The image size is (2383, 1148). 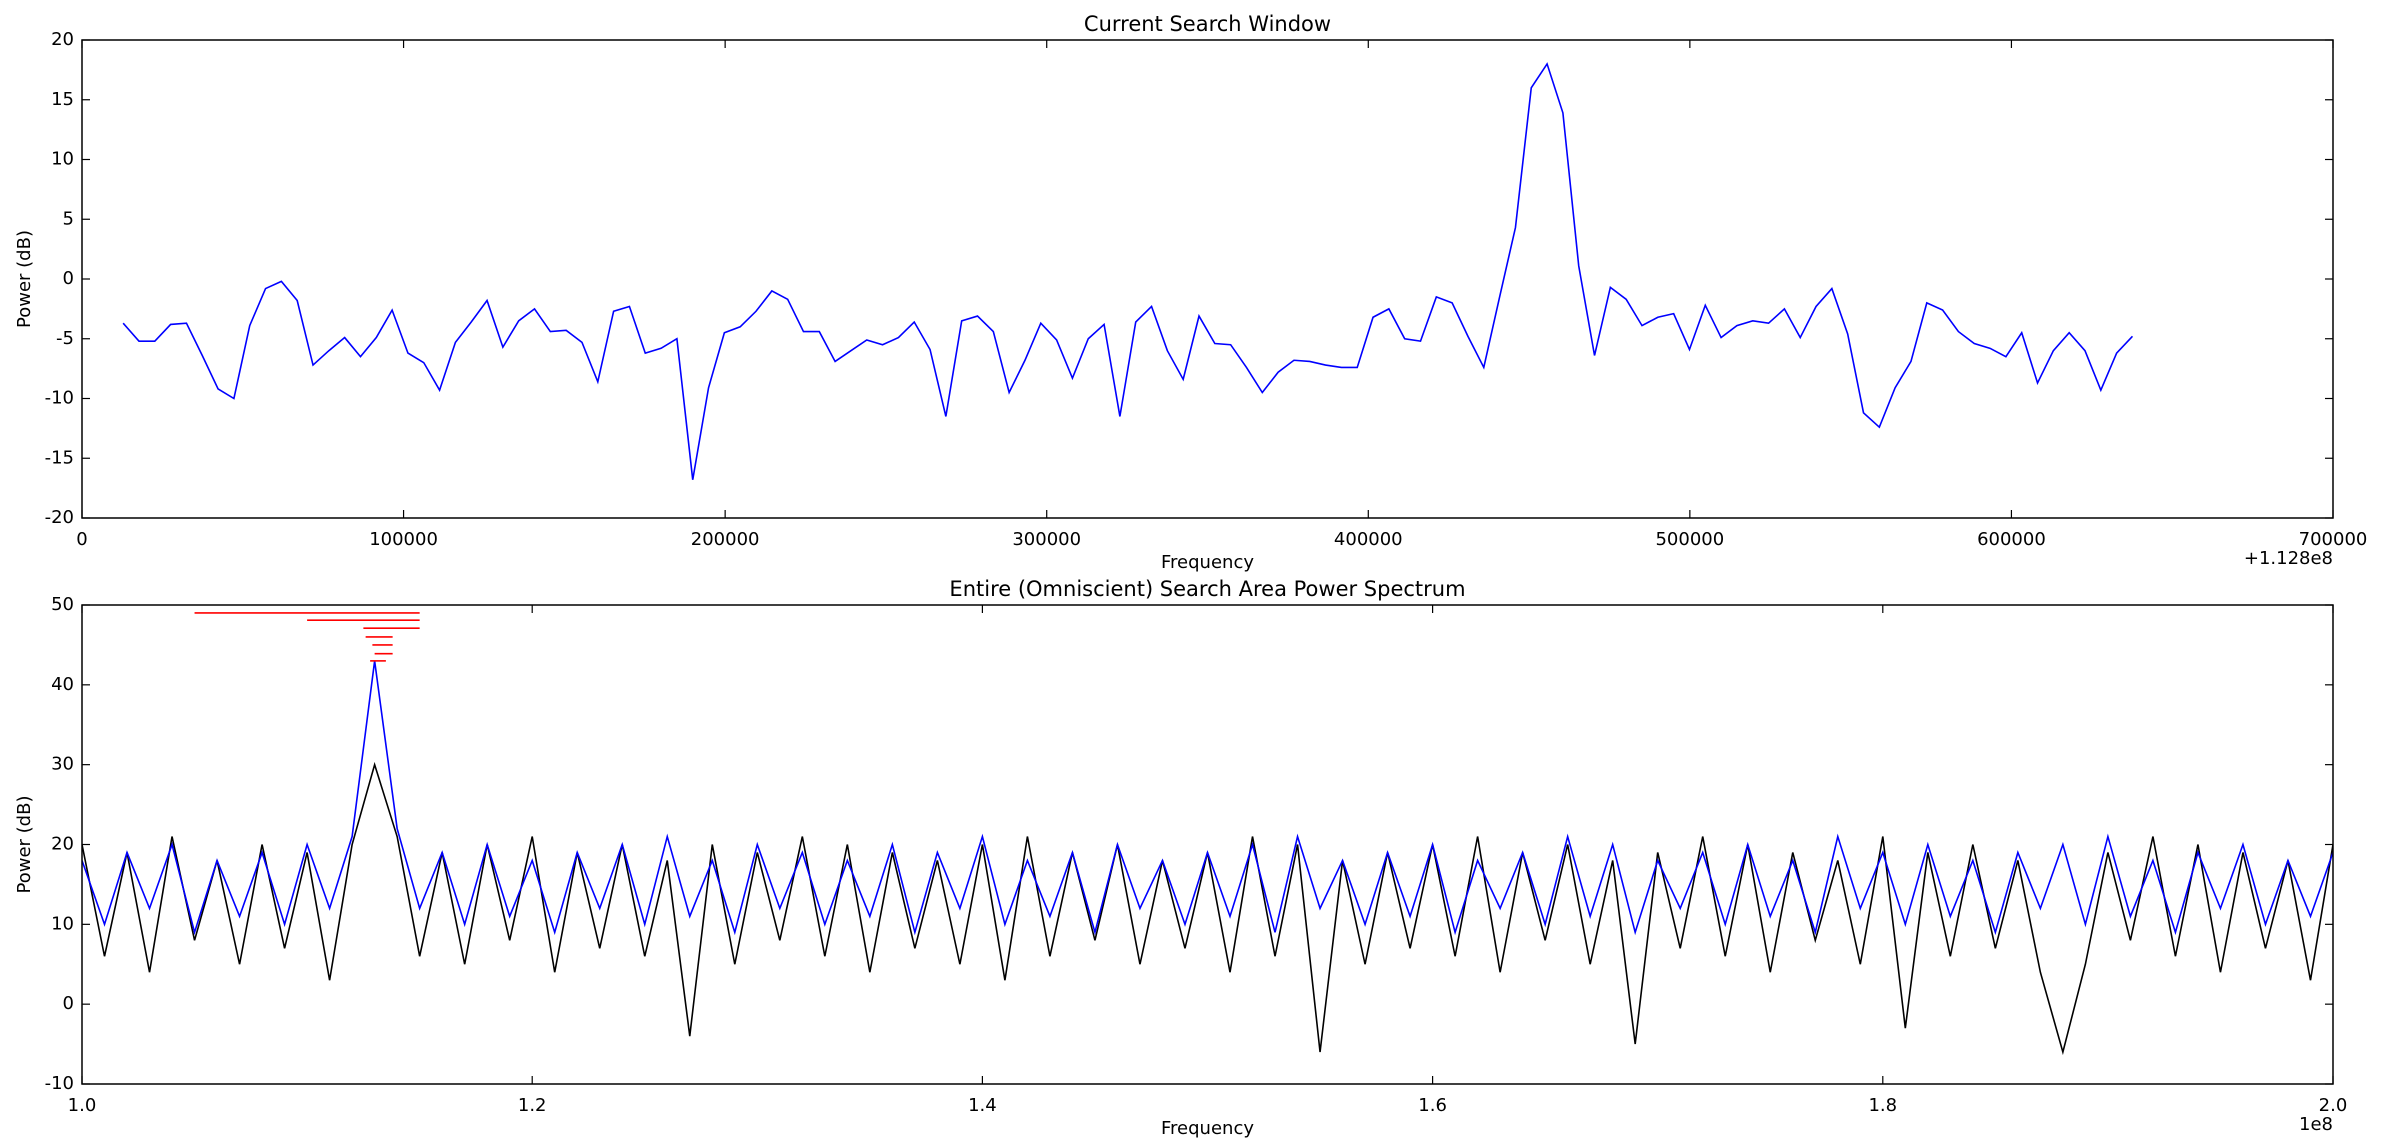 I want to click on x-tick-label: 100000, so click(x=403, y=539).